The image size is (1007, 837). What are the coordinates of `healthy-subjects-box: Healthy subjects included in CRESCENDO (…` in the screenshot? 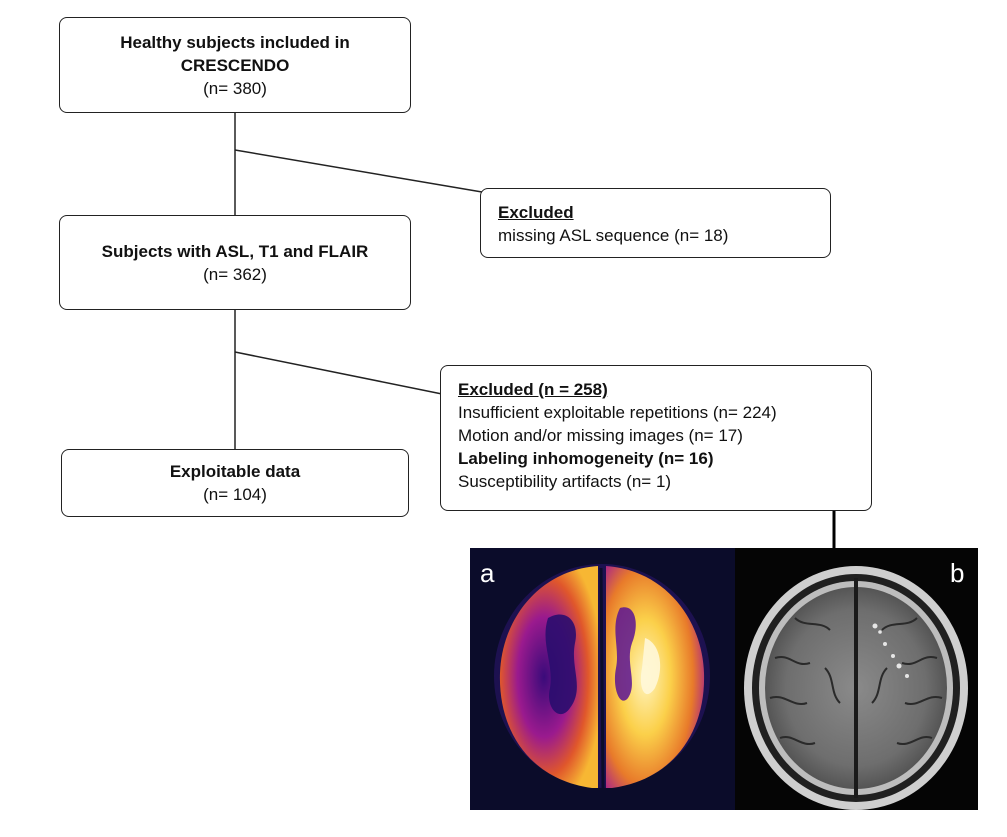 It's located at (235, 65).